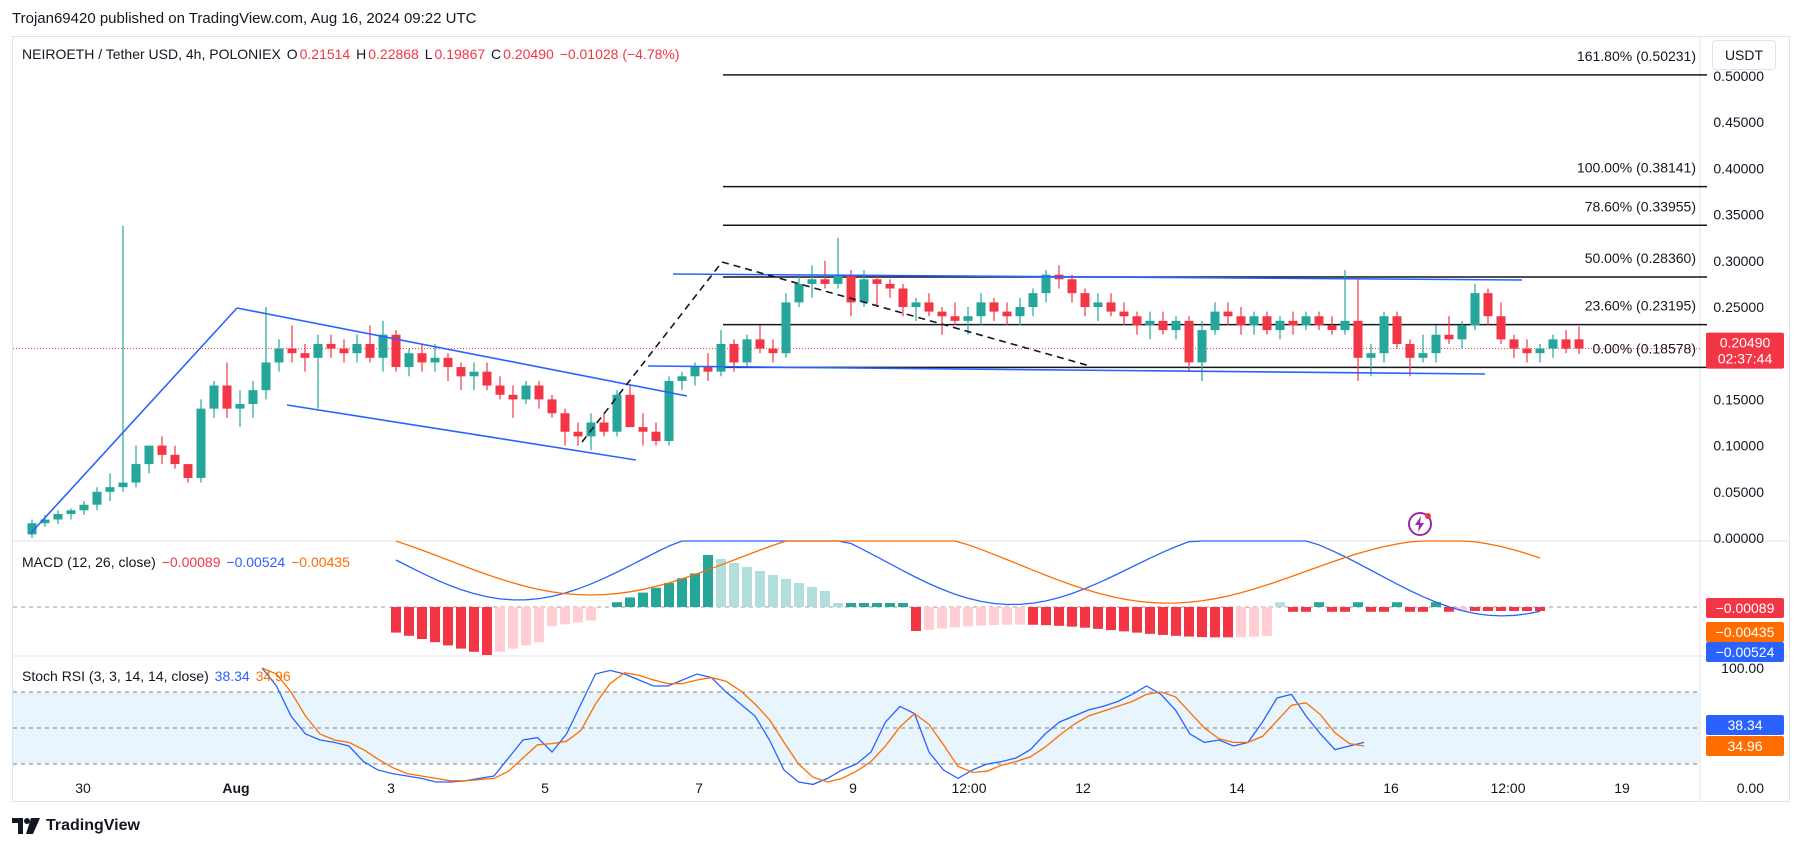  Describe the element at coordinates (1420, 524) in the screenshot. I see `lightning-icon` at that location.